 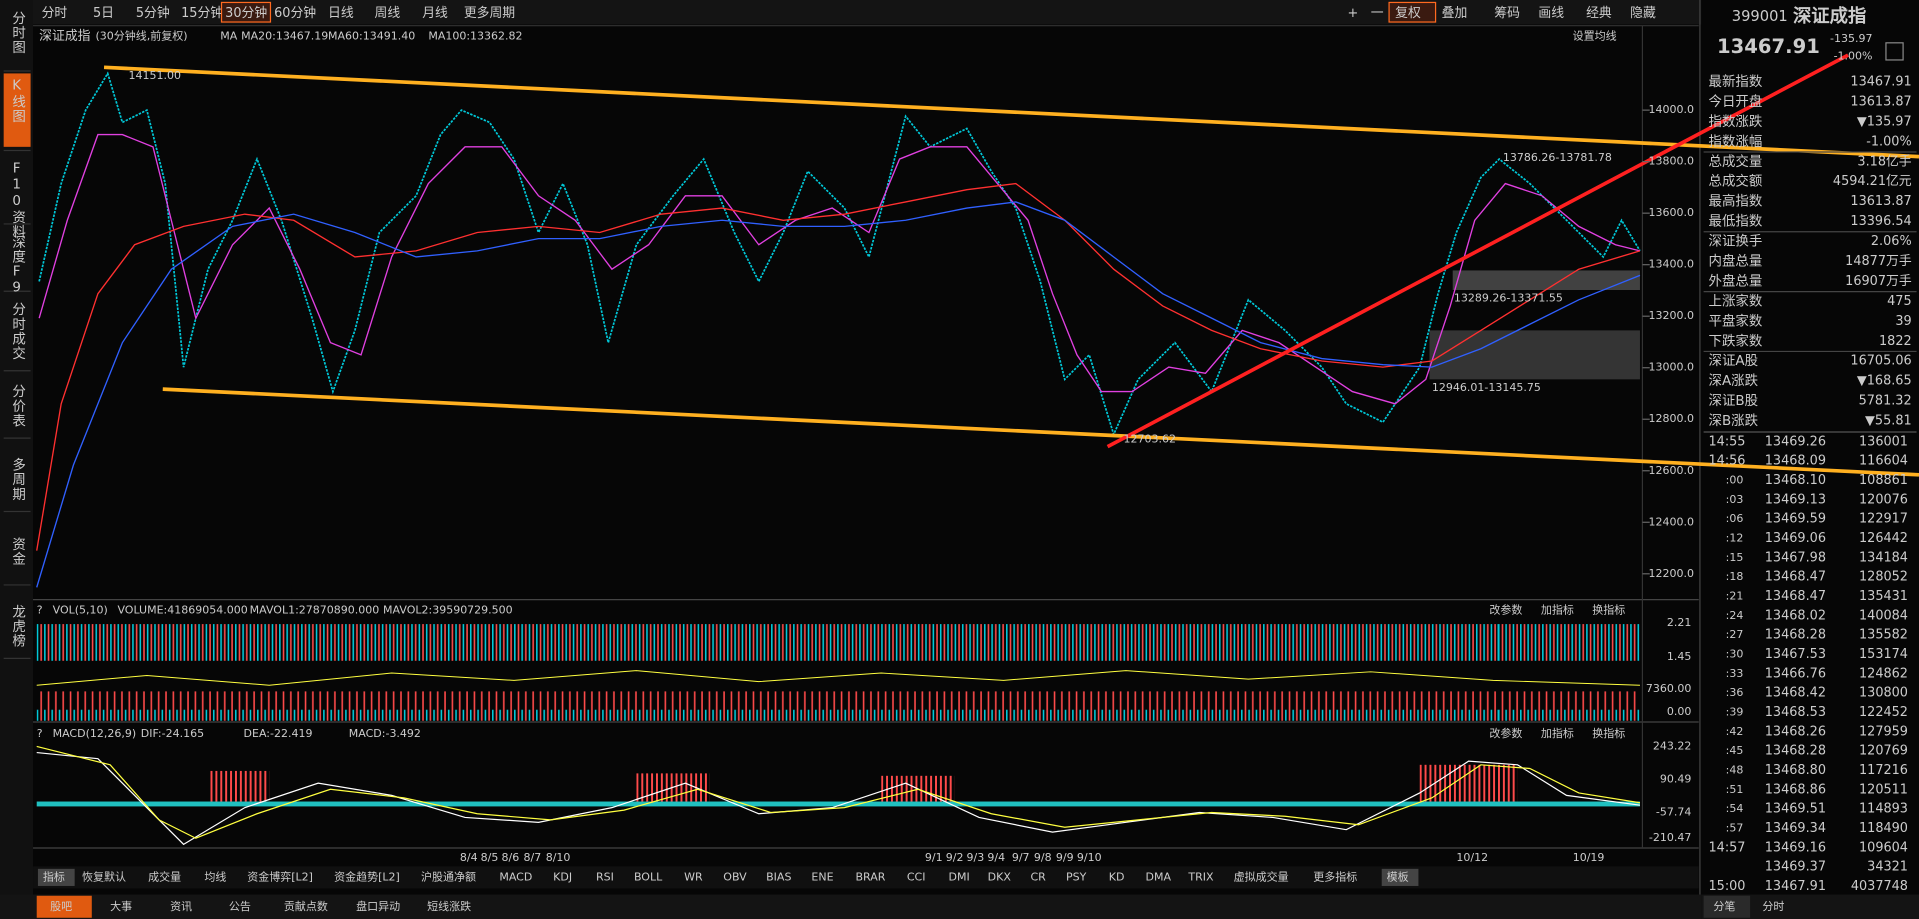 What do you see at coordinates (958, 876) in the screenshot?
I see `indicator-tab: DMI` at bounding box center [958, 876].